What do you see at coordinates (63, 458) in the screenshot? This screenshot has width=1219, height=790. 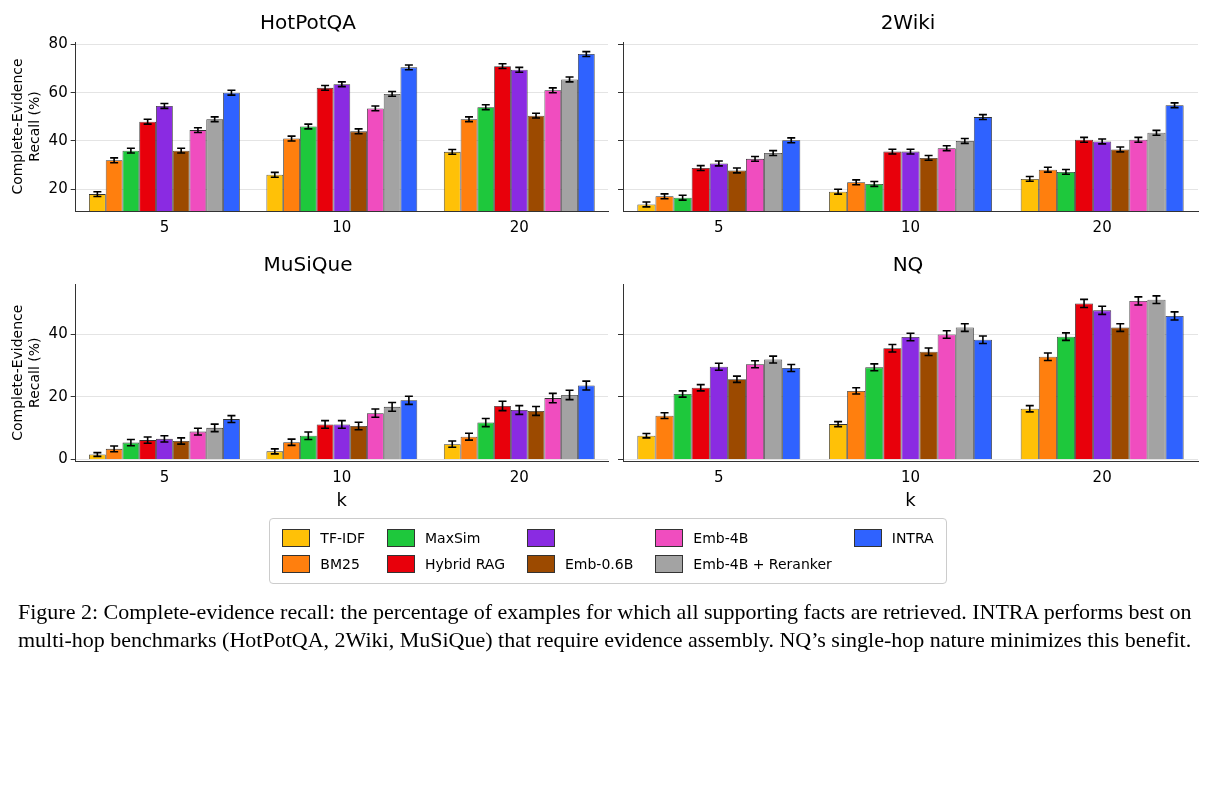 I see `y-tick-label: 0` at bounding box center [63, 458].